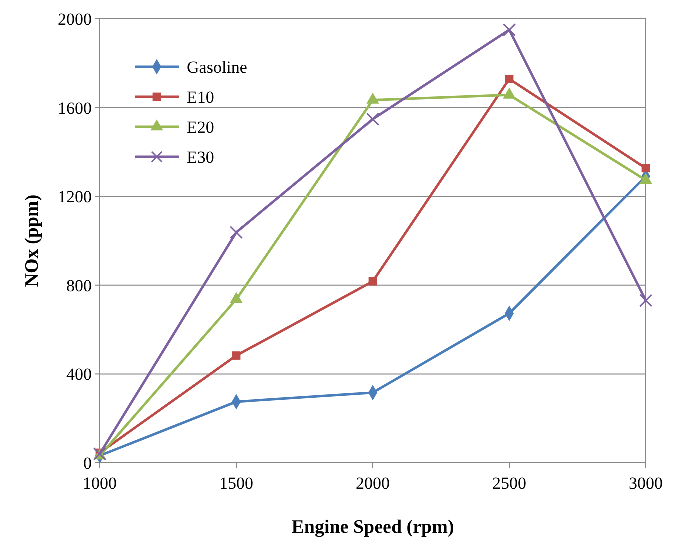  What do you see at coordinates (100, 483) in the screenshot?
I see `x-tick-label: 1000` at bounding box center [100, 483].